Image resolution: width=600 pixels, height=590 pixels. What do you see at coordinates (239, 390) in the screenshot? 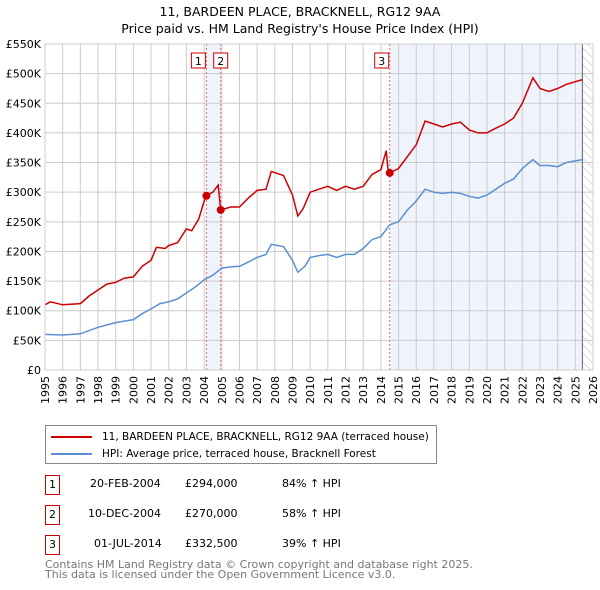
I see `x-tick-label: 2006` at bounding box center [239, 390].